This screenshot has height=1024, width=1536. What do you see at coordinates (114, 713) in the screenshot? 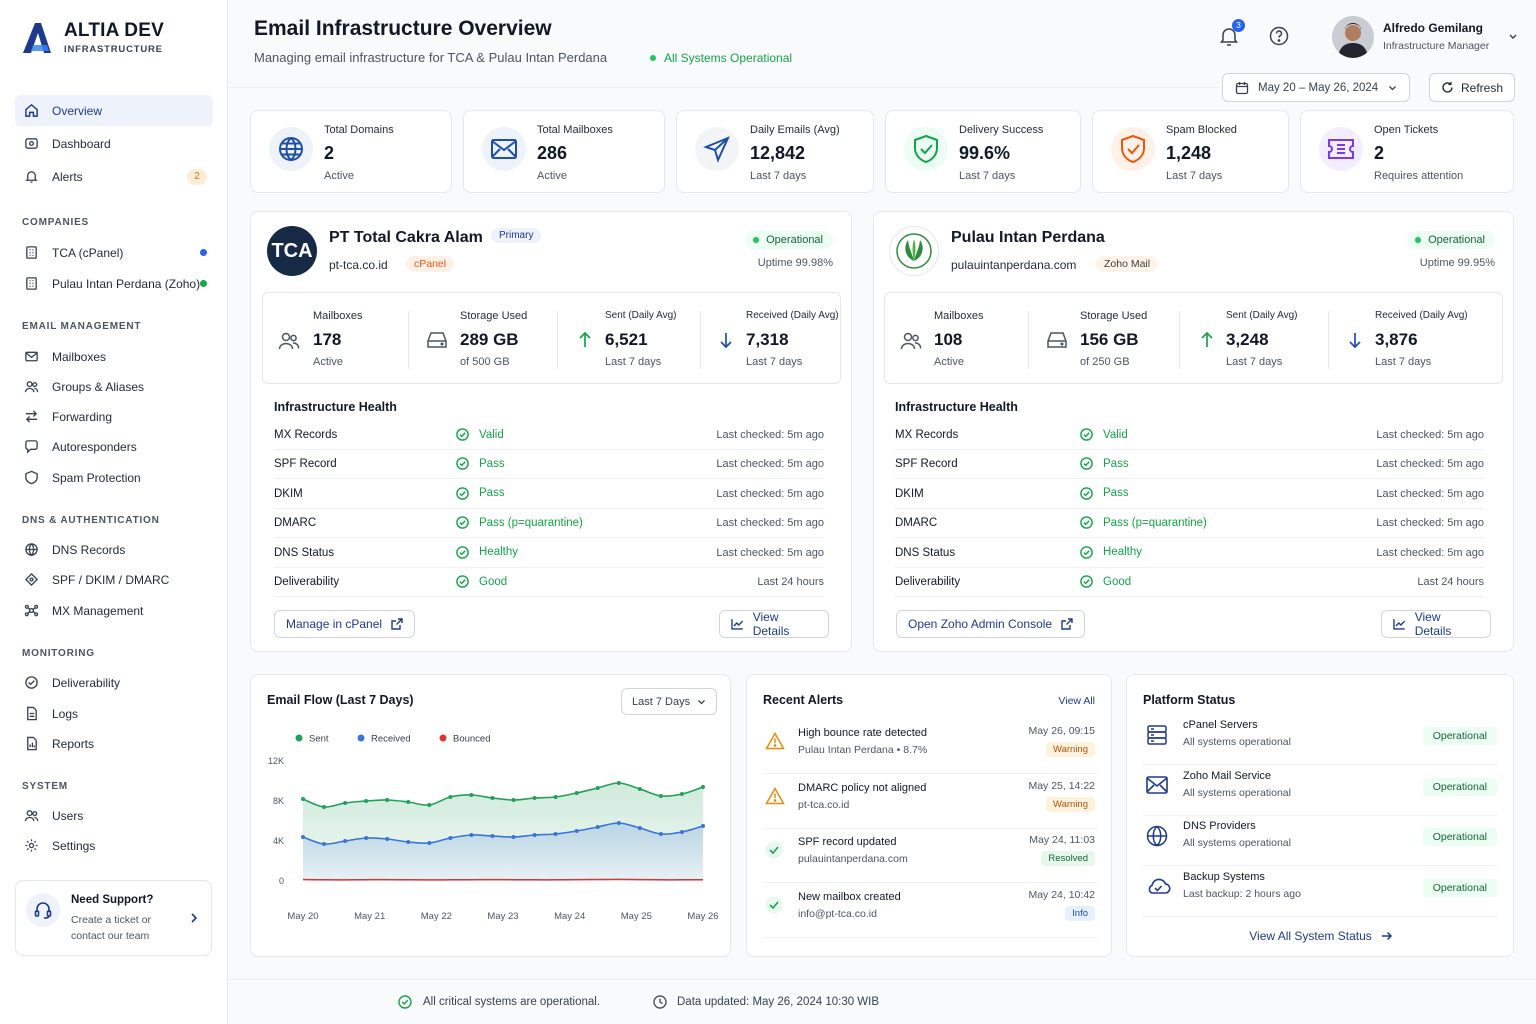
I see `nav-logs: Logs` at bounding box center [114, 713].